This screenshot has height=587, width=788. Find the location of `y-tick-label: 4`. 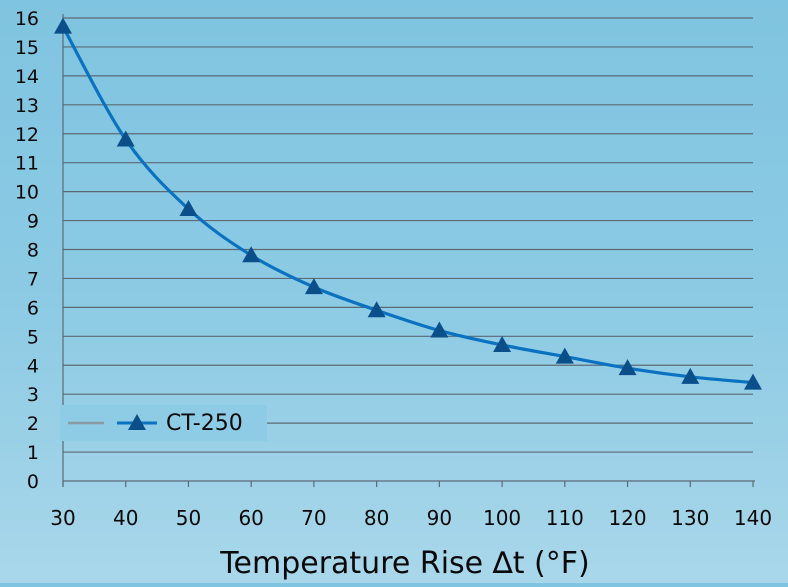

y-tick-label: 4 is located at coordinates (33, 366).